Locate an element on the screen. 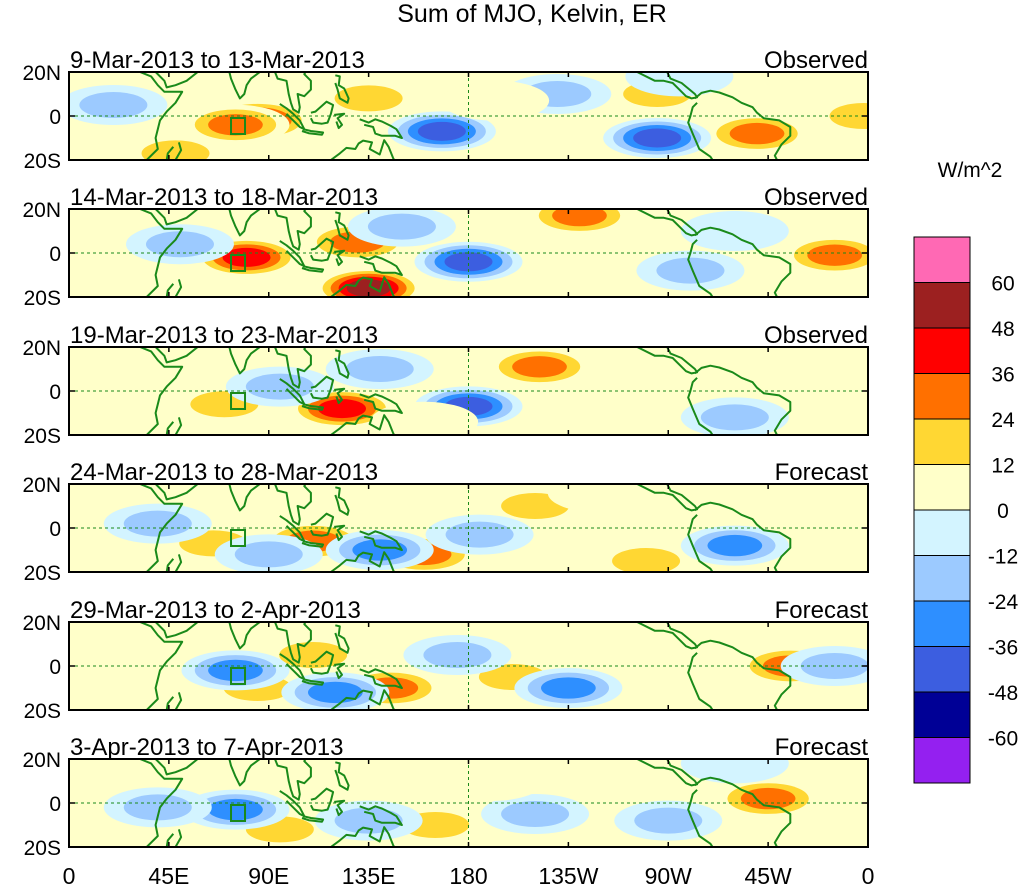 This screenshot has width=1021, height=889. colorbar-label: 24 is located at coordinates (1003, 420).